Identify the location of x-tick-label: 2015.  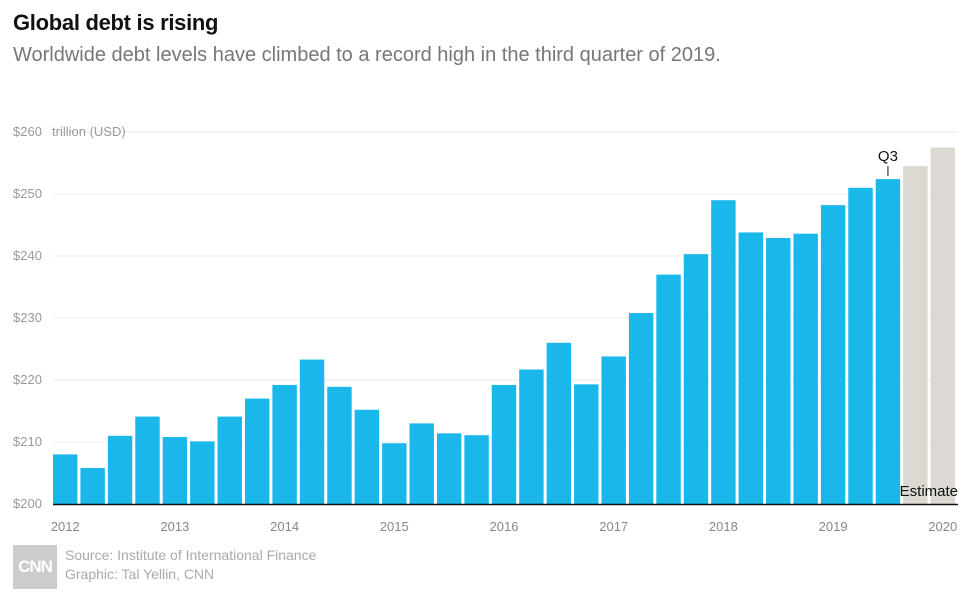
(394, 526).